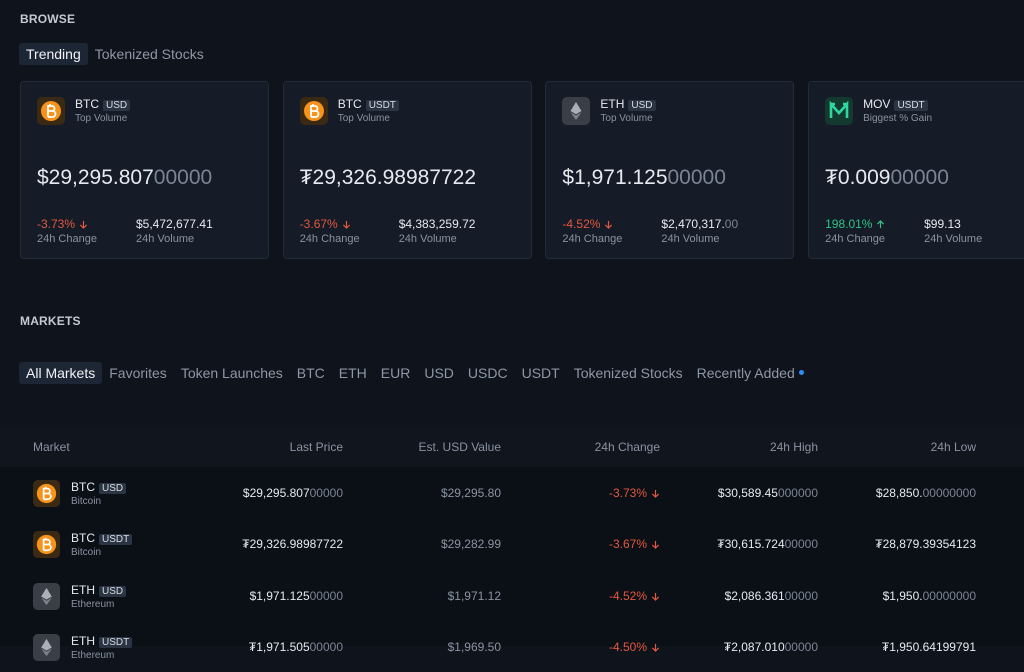  Describe the element at coordinates (474, 646) in the screenshot. I see `usd-value: $1,969.50` at that location.